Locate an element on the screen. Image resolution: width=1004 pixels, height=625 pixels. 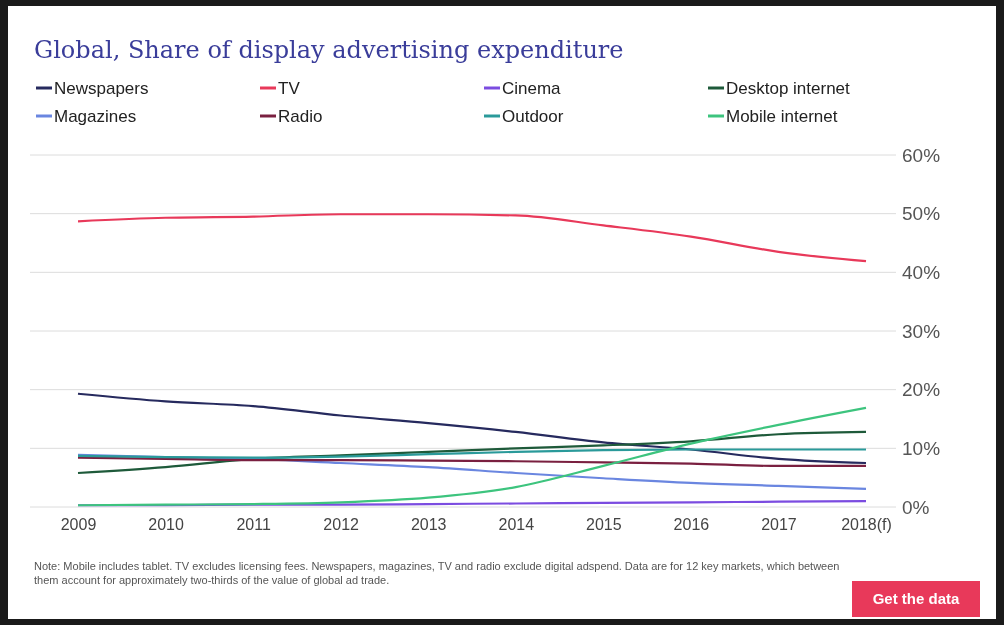
x-tick-label: 2015 is located at coordinates (604, 525).